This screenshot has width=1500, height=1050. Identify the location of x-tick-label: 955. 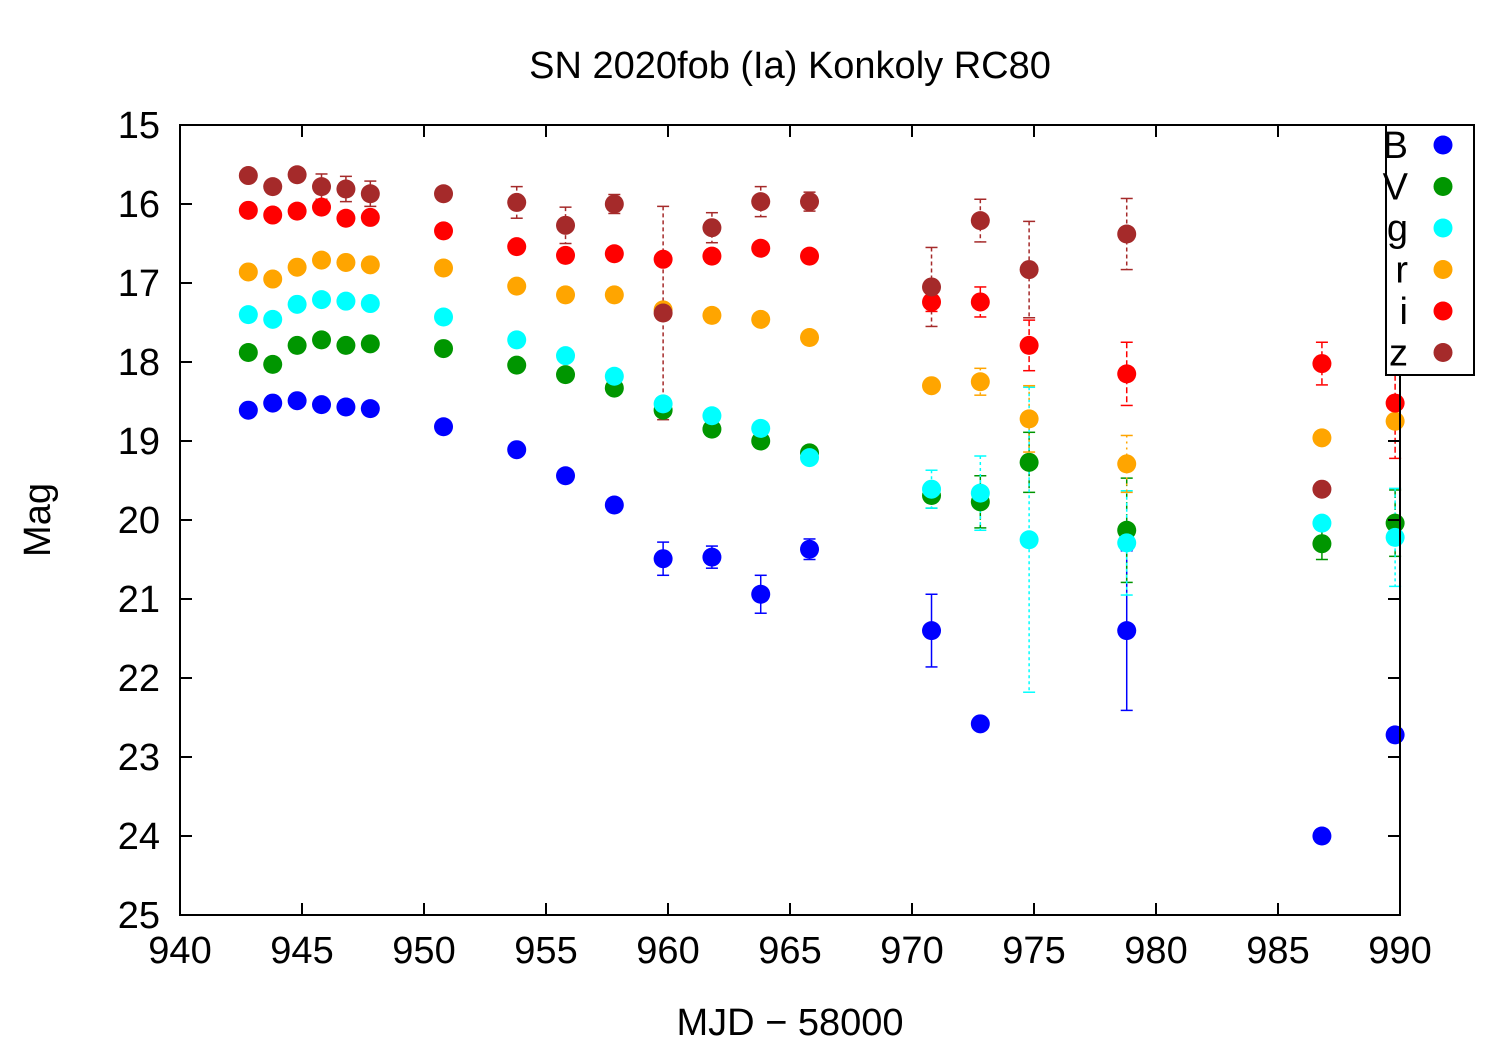
(545, 951).